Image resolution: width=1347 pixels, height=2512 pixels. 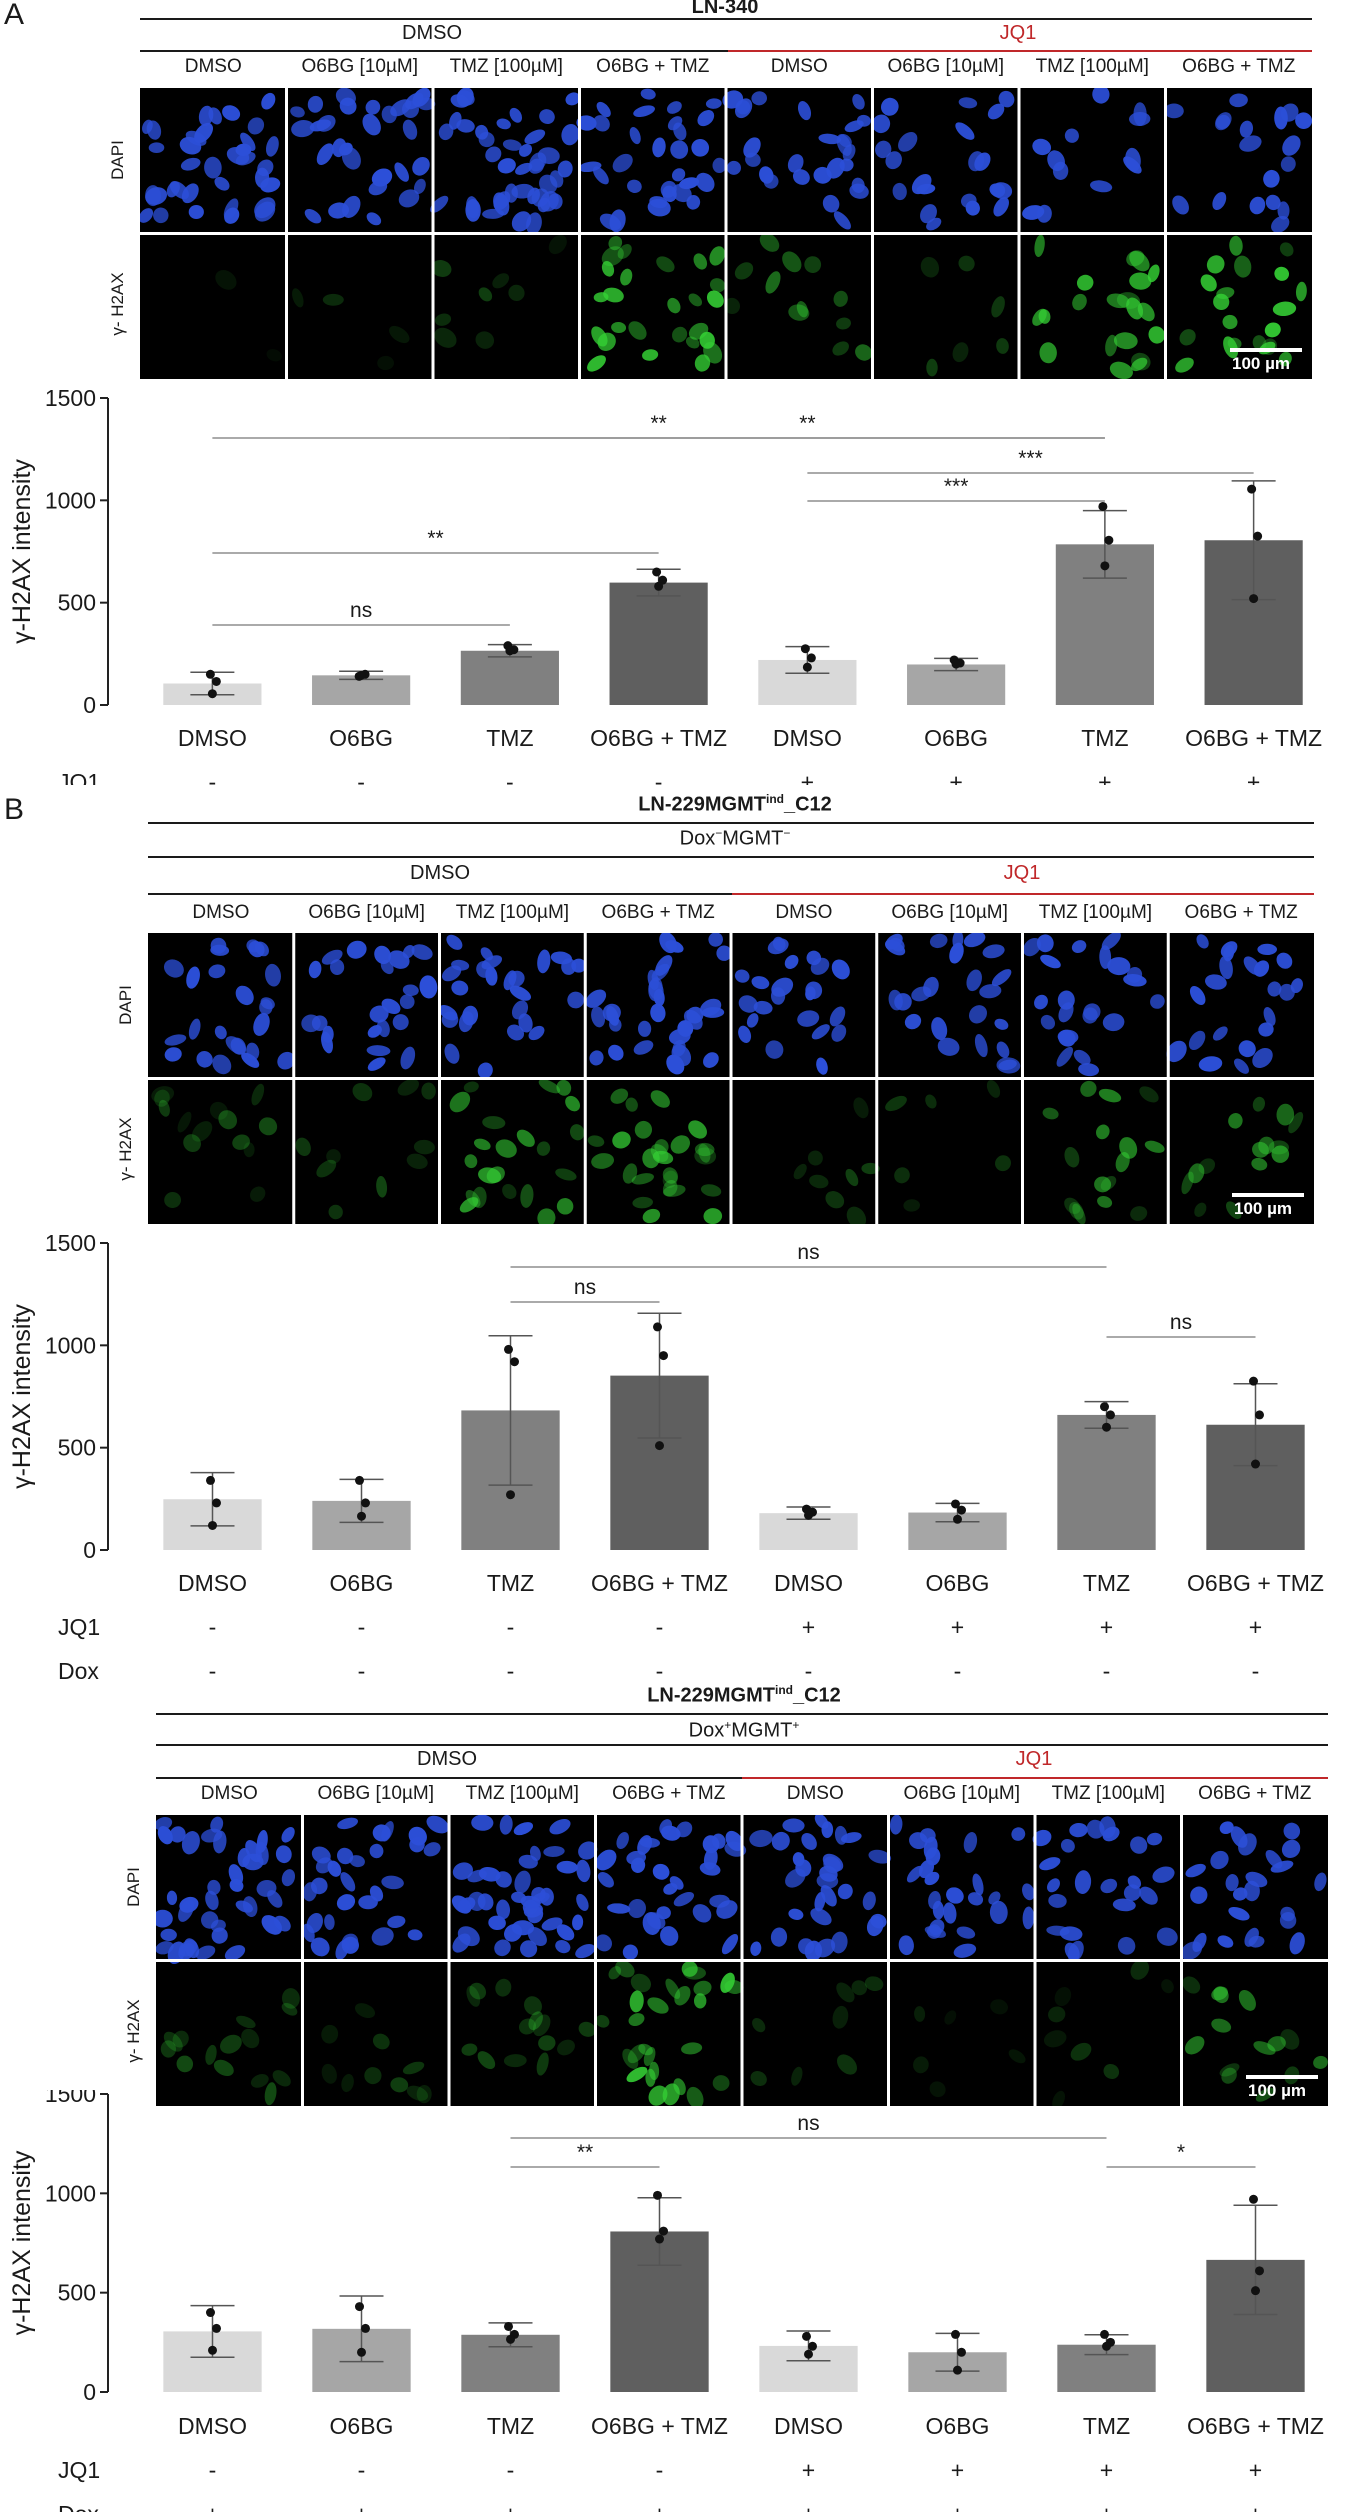 I want to click on panel-c-subtitle-rule, so click(x=742, y=1745).